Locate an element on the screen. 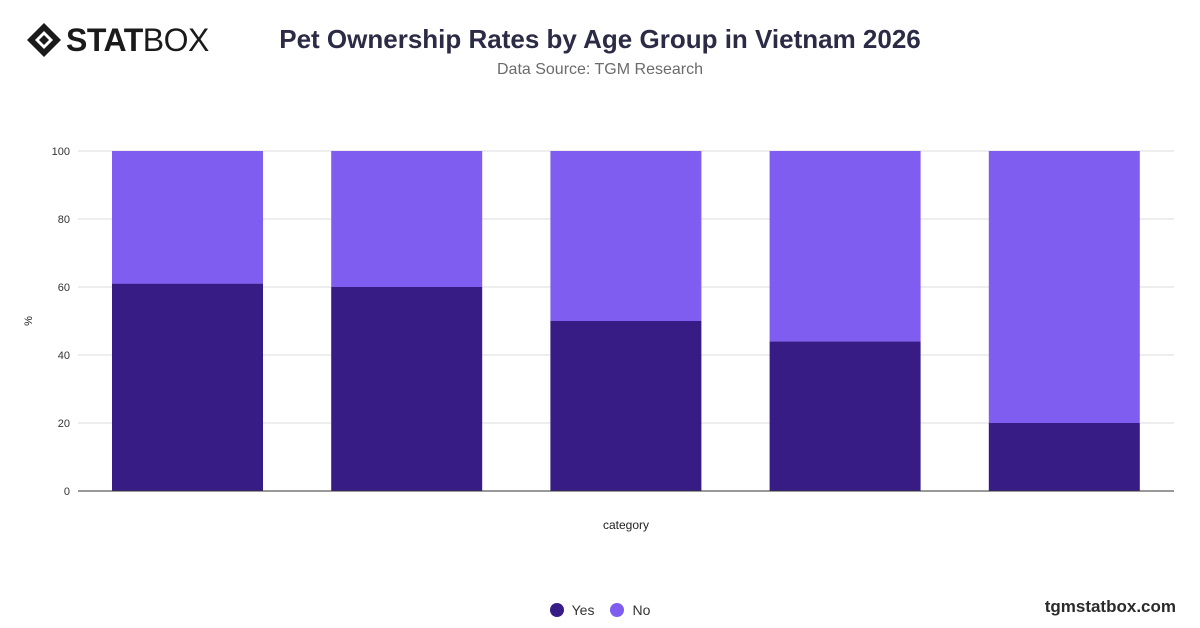 The width and height of the screenshot is (1200, 628). chart-subtitle: Data Source: TGM Research is located at coordinates (599, 69).